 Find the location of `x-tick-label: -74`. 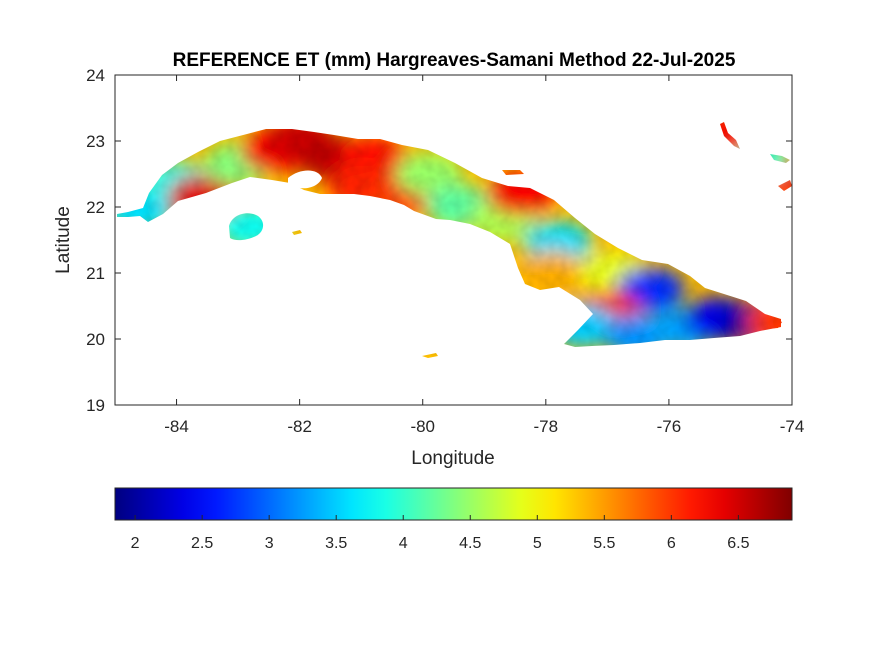

x-tick-label: -74 is located at coordinates (792, 426).